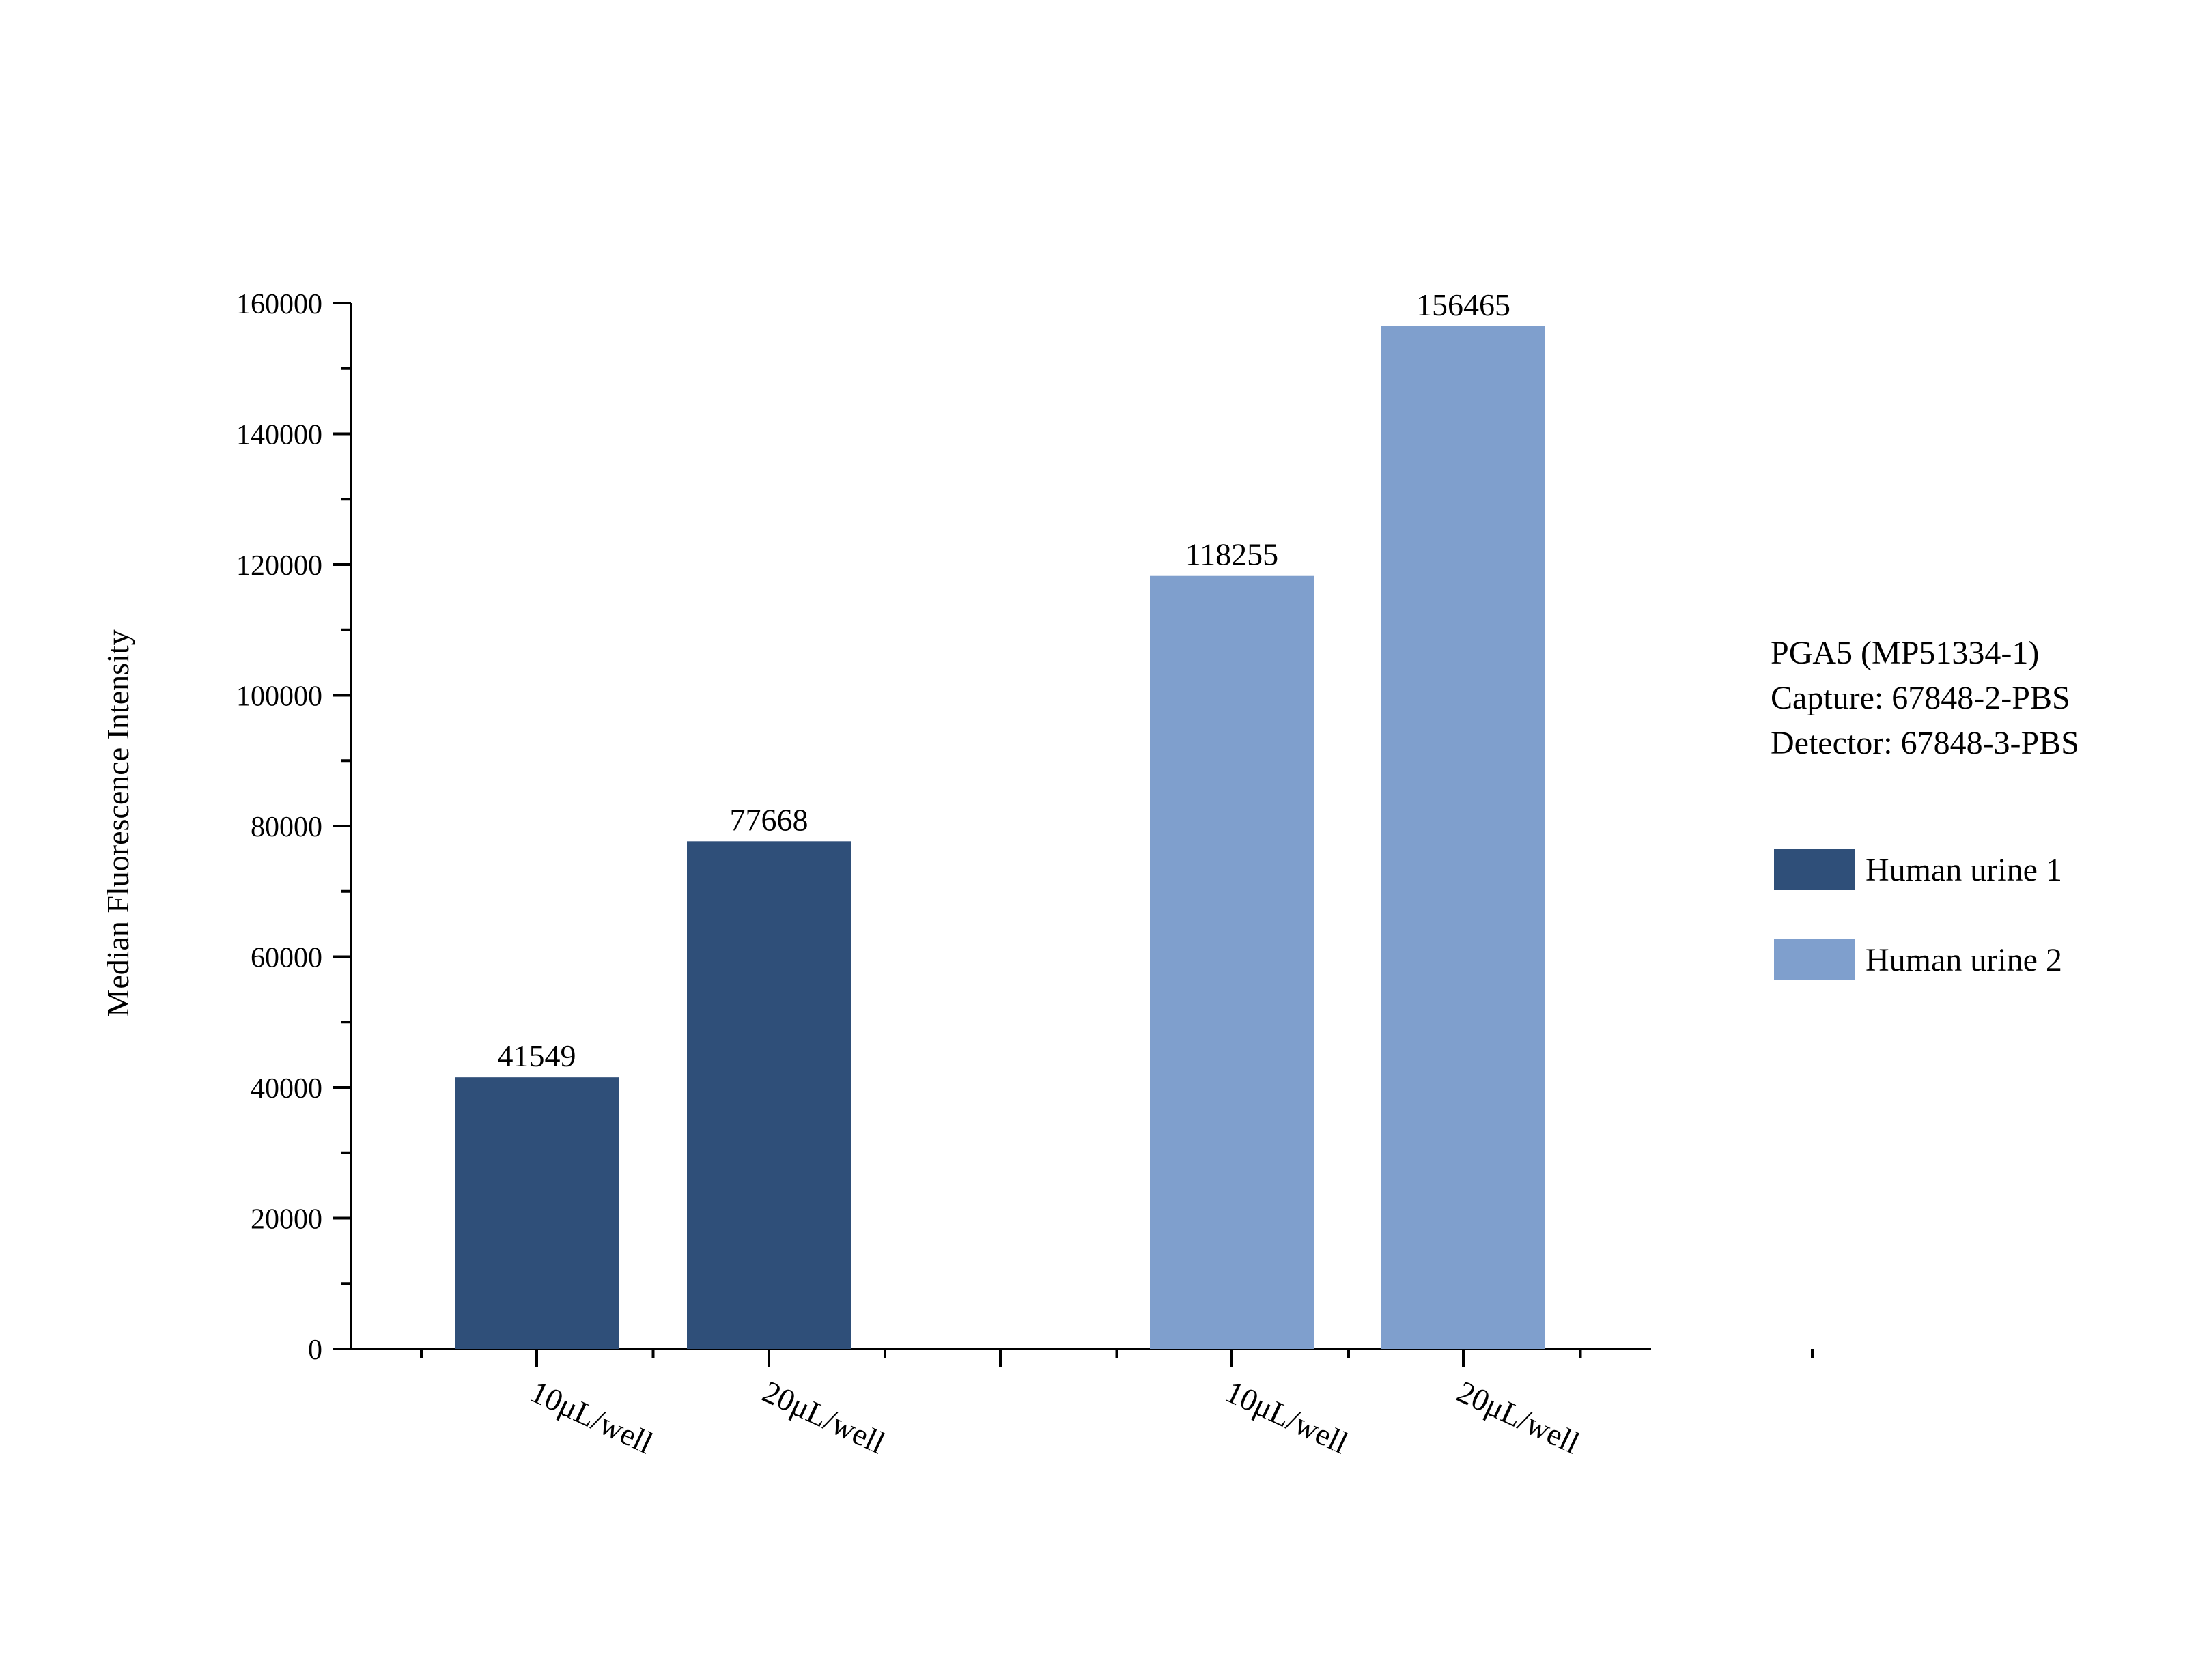 This screenshot has height=1680, width=2196. Describe the element at coordinates (279, 566) in the screenshot. I see `y-tick-label: 120000` at that location.